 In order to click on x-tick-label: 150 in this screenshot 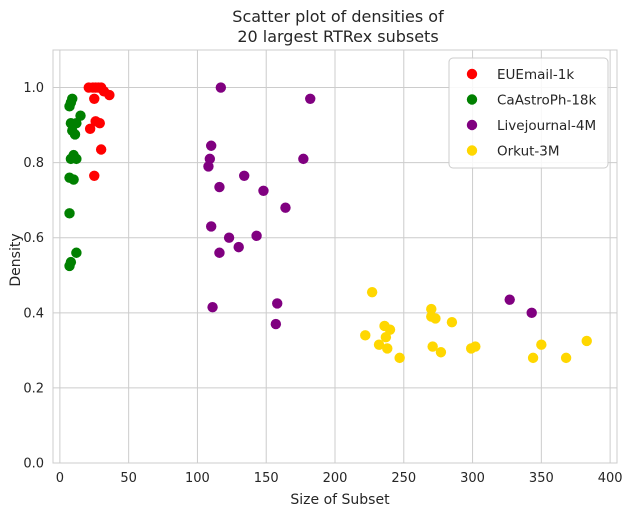, I will do `click(266, 478)`.